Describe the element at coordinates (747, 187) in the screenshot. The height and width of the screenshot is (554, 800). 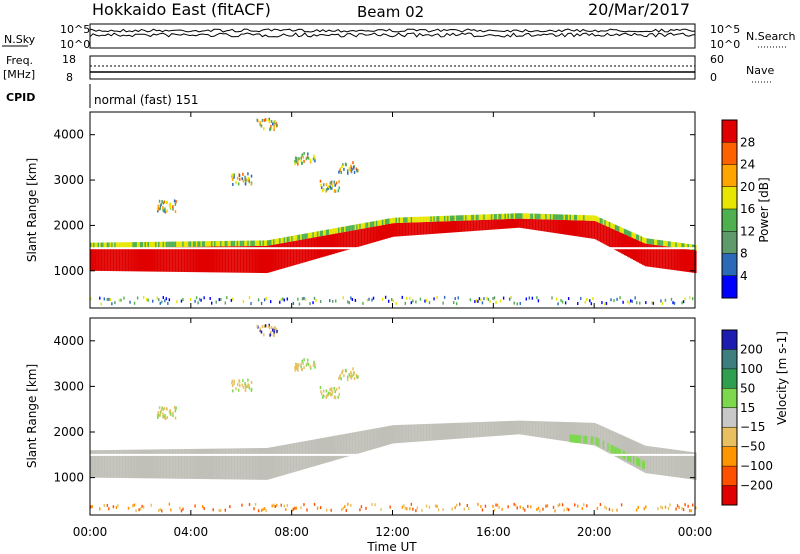
I see `colorbar-tick-label: 20` at that location.